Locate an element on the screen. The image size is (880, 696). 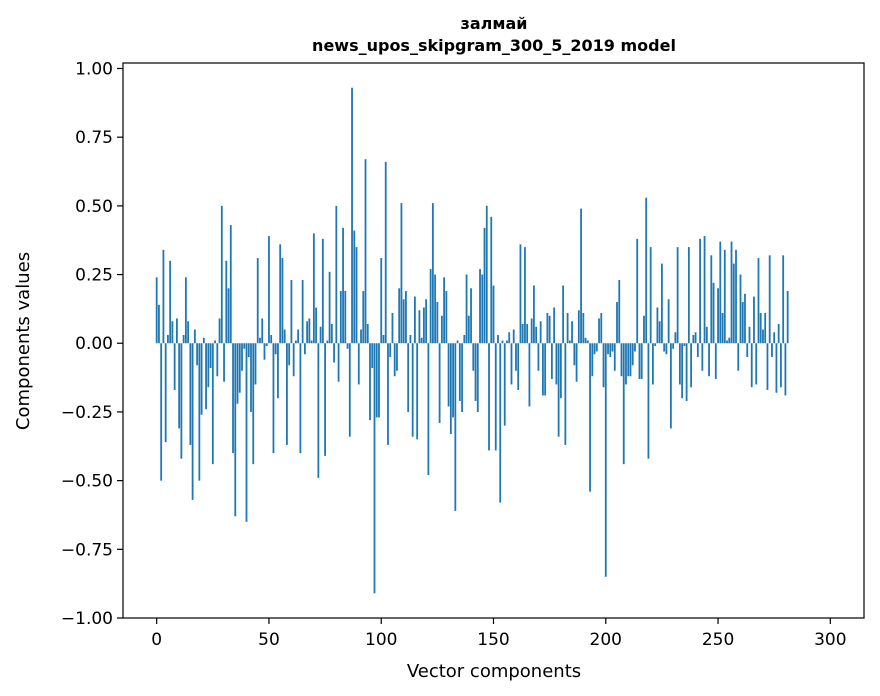
y-tick-label: −0.25 is located at coordinates (87, 413).